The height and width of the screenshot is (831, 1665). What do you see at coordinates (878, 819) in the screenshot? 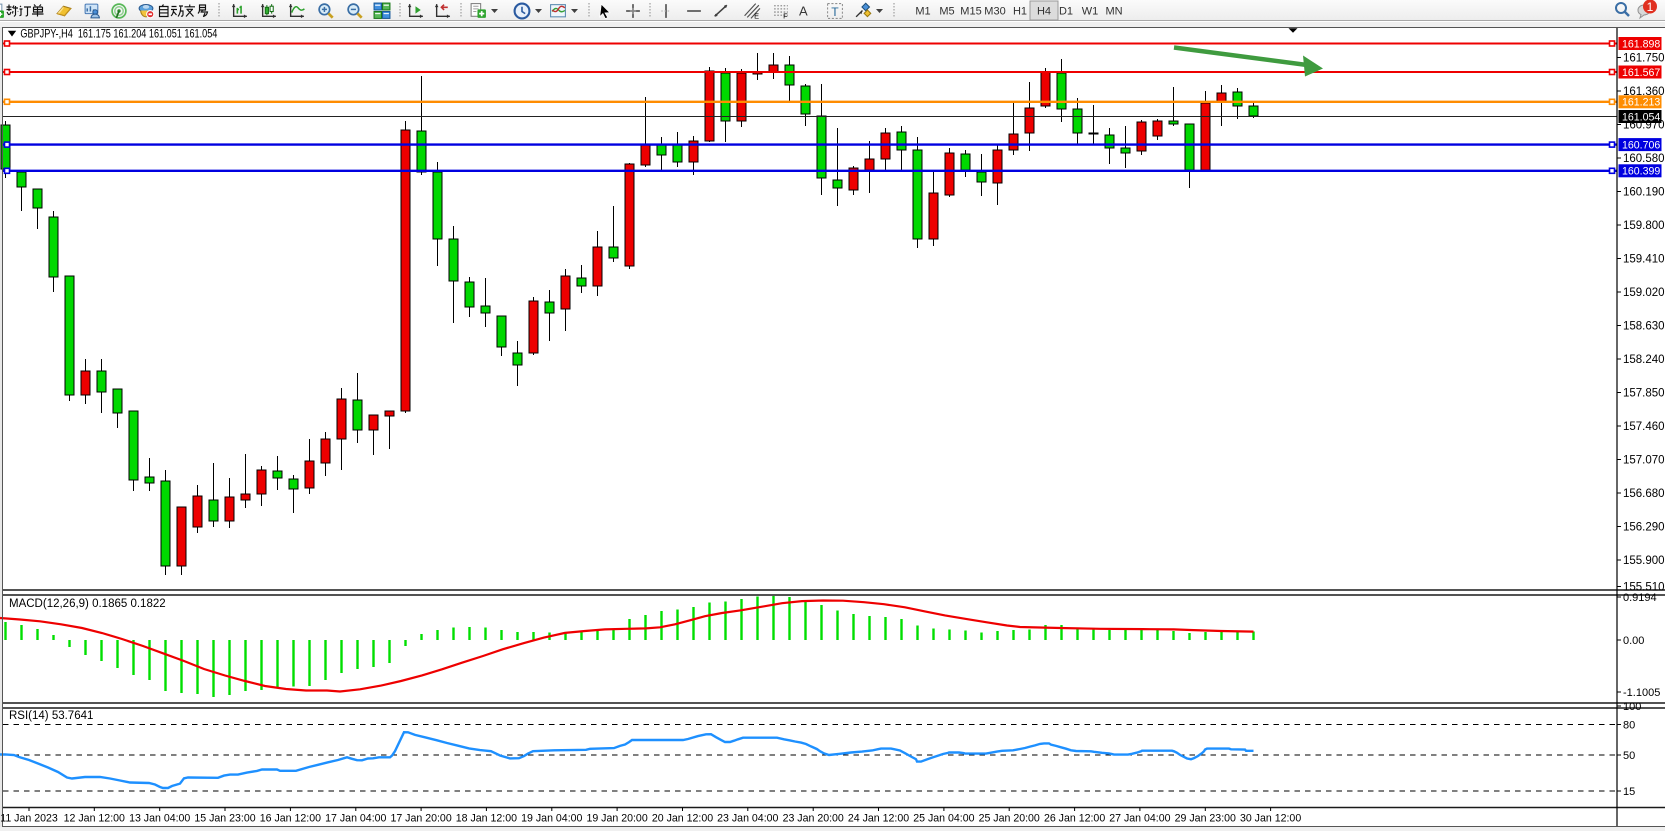
I see `svg-text: 24 Jan 12:00` at bounding box center [878, 819].